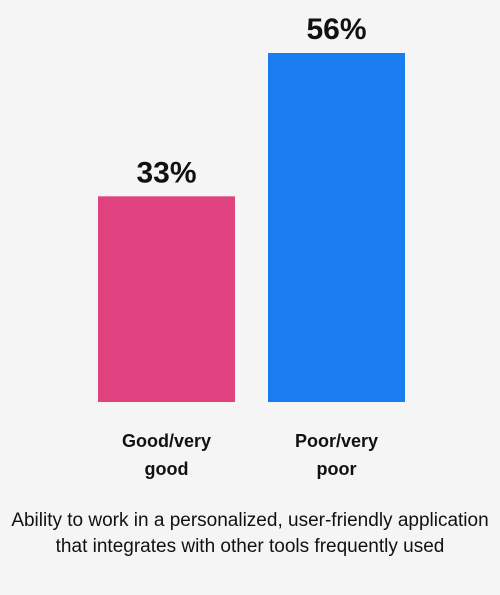 The width and height of the screenshot is (500, 595). I want to click on value-label: 33%, so click(166, 172).